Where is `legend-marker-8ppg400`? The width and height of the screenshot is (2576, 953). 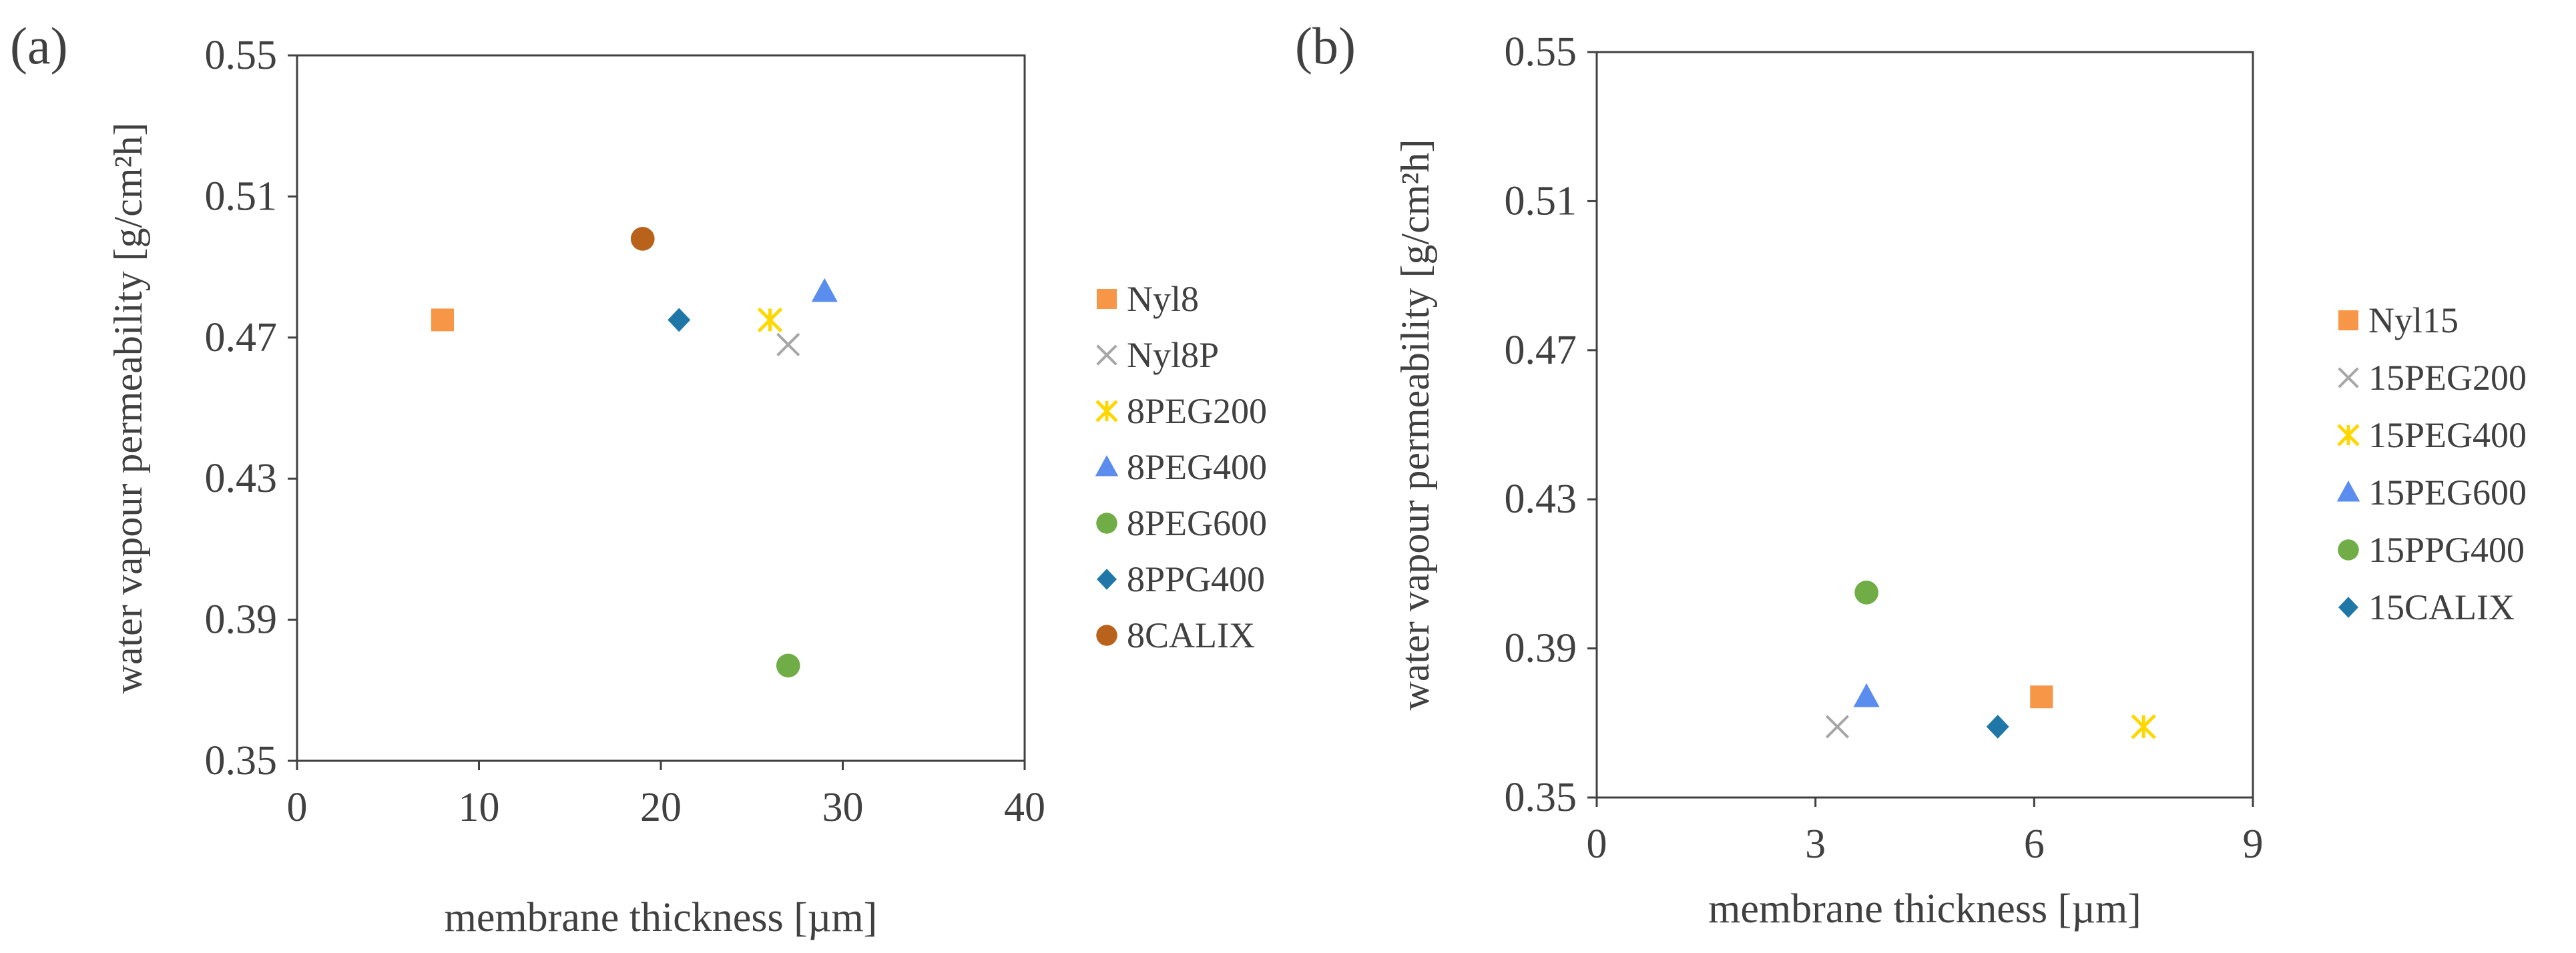
legend-marker-8ppg400 is located at coordinates (1107, 579).